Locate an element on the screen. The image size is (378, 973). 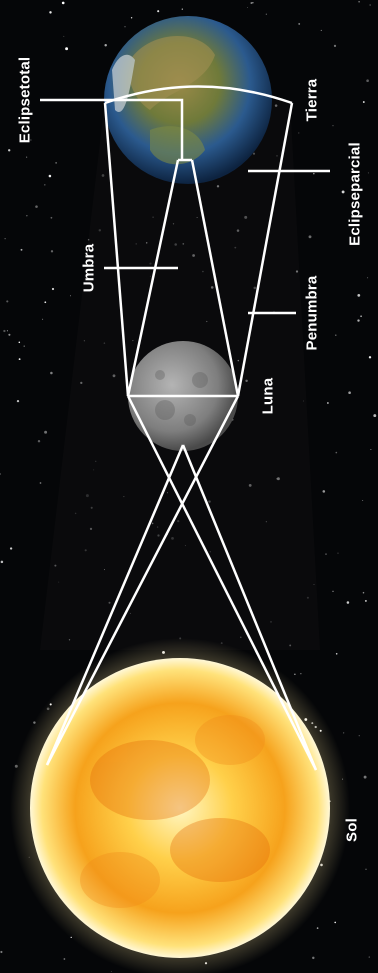
umbra-line-left is located at coordinates (115, 605).